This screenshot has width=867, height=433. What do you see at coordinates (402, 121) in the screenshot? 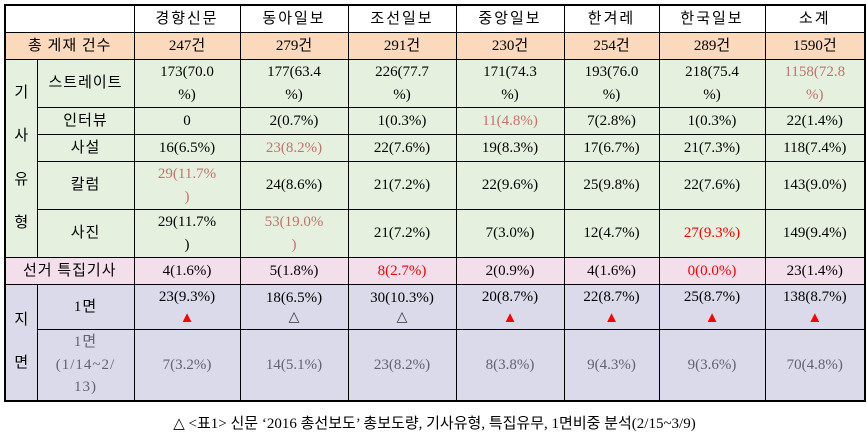
I see `table-cell: 1(0.3%)` at bounding box center [402, 121].